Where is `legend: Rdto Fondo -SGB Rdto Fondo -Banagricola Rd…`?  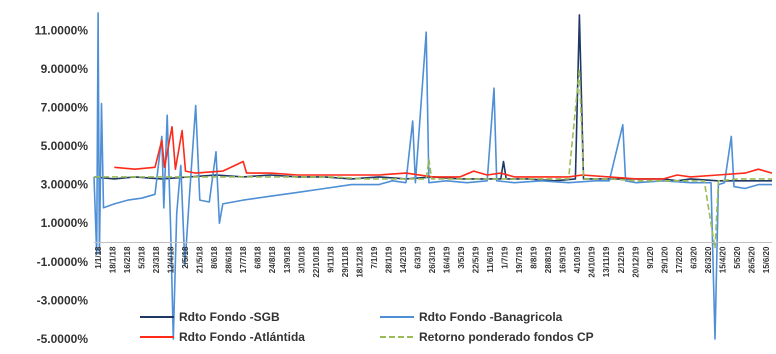
legend: Rdto Fondo -SGB Rdto Fondo -Banagricola Rd… is located at coordinates (367, 327).